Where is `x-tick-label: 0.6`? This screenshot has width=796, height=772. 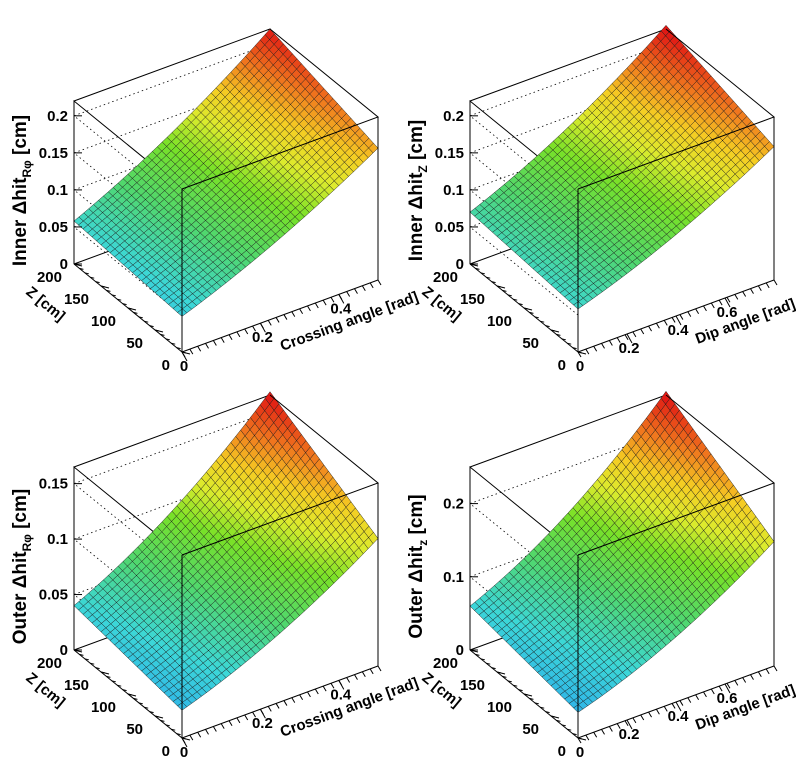
x-tick-label: 0.6 is located at coordinates (727, 312).